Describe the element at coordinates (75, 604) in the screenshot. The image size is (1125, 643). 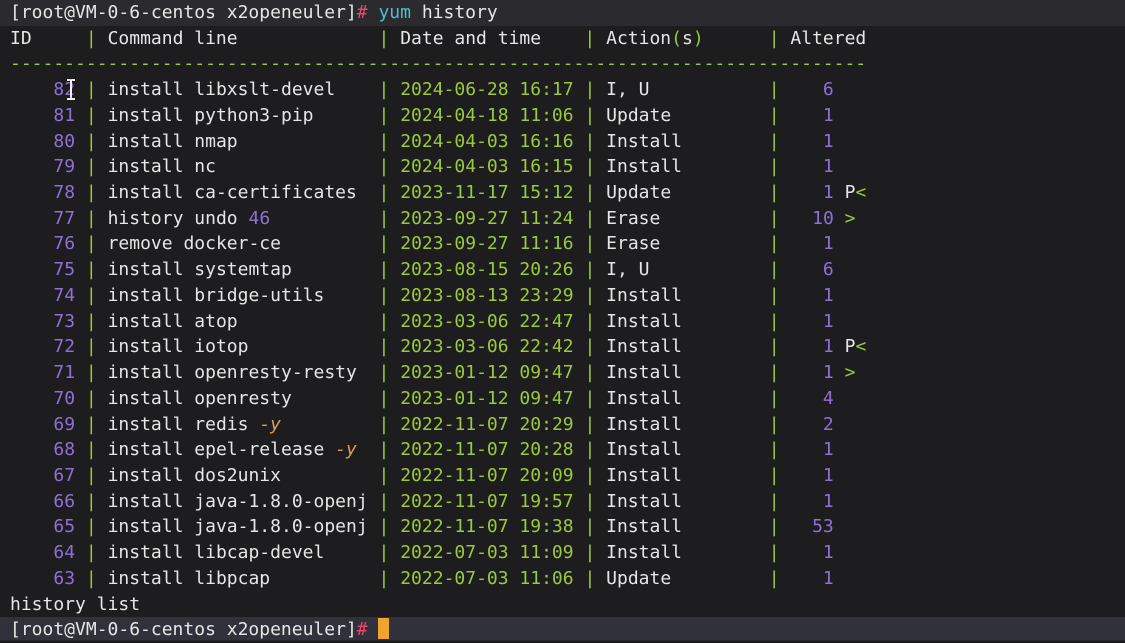
I see `history-list-text: history list` at that location.